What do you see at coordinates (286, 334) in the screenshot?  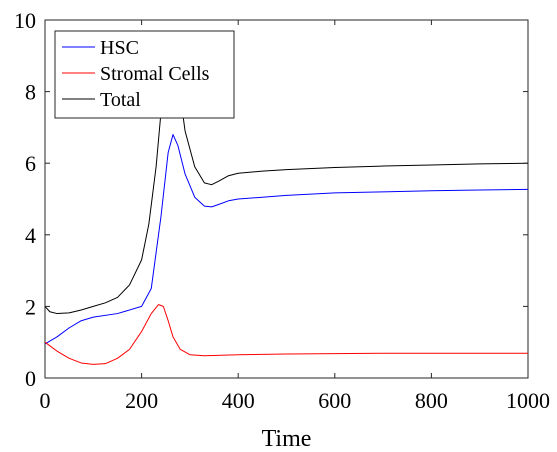 I see `series-line-stromal-cells` at bounding box center [286, 334].